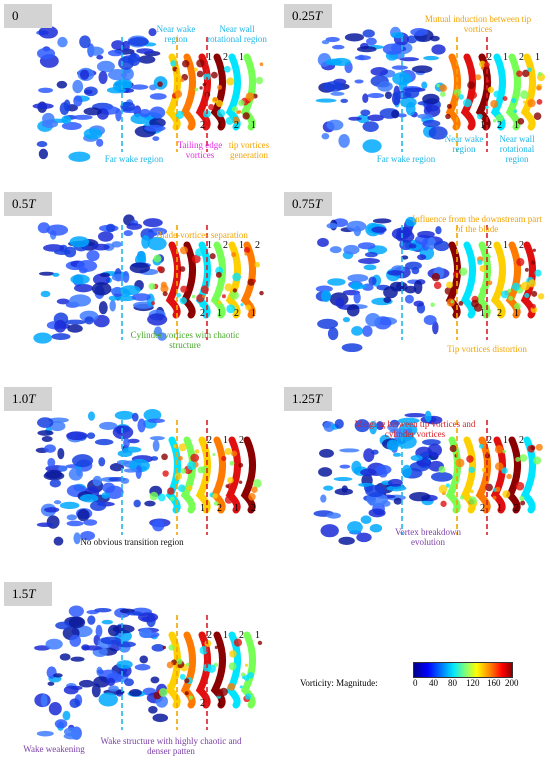 This screenshot has height=770, width=550. What do you see at coordinates (20, 398) in the screenshot?
I see `time-value: 1.0` at bounding box center [20, 398].